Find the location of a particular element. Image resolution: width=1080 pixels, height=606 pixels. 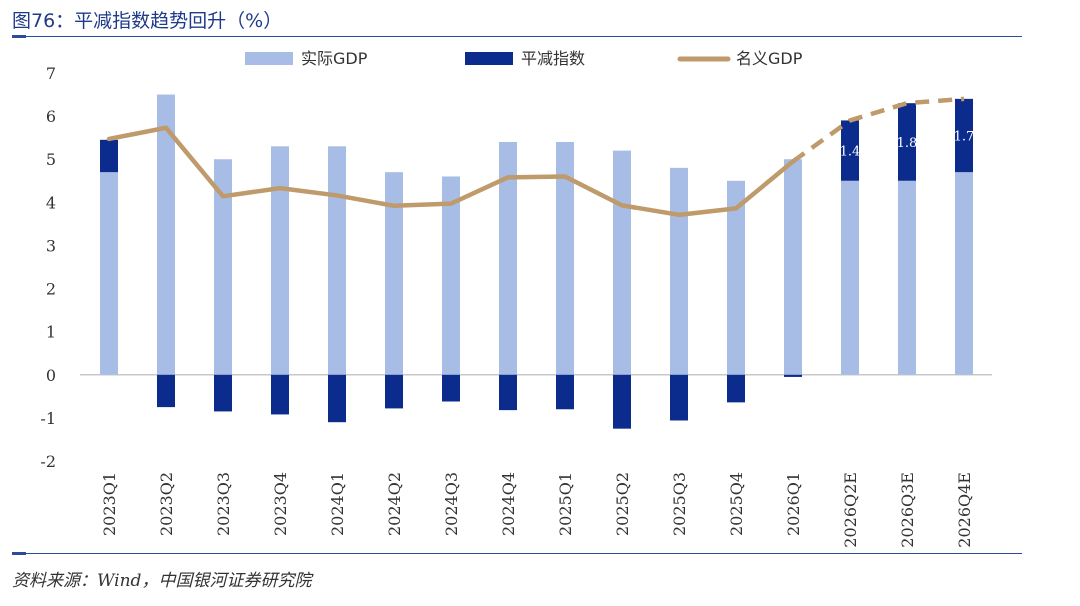

x-tick-label: 2023Q3 is located at coordinates (223, 504).